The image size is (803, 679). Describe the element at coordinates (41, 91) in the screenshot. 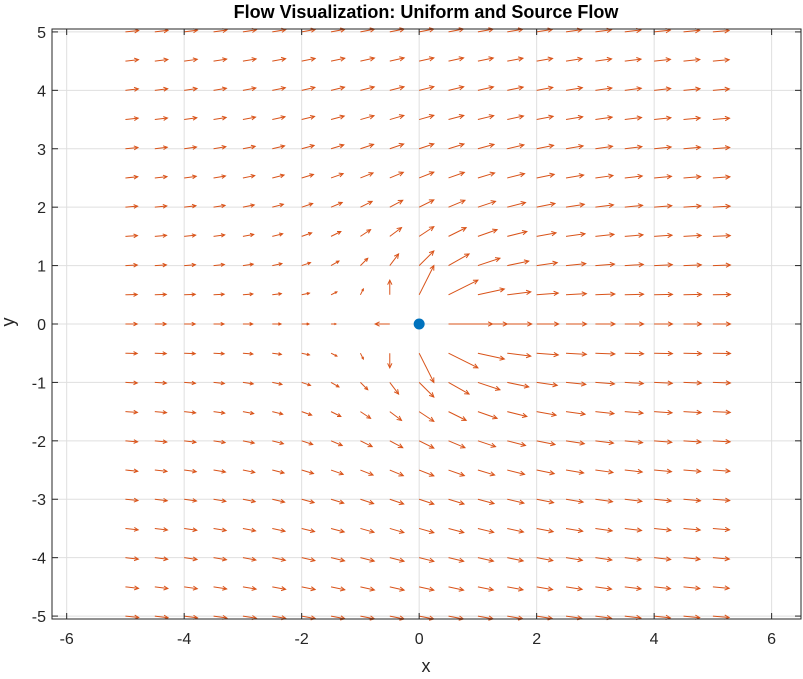

I see `y-tick-label: 4` at that location.